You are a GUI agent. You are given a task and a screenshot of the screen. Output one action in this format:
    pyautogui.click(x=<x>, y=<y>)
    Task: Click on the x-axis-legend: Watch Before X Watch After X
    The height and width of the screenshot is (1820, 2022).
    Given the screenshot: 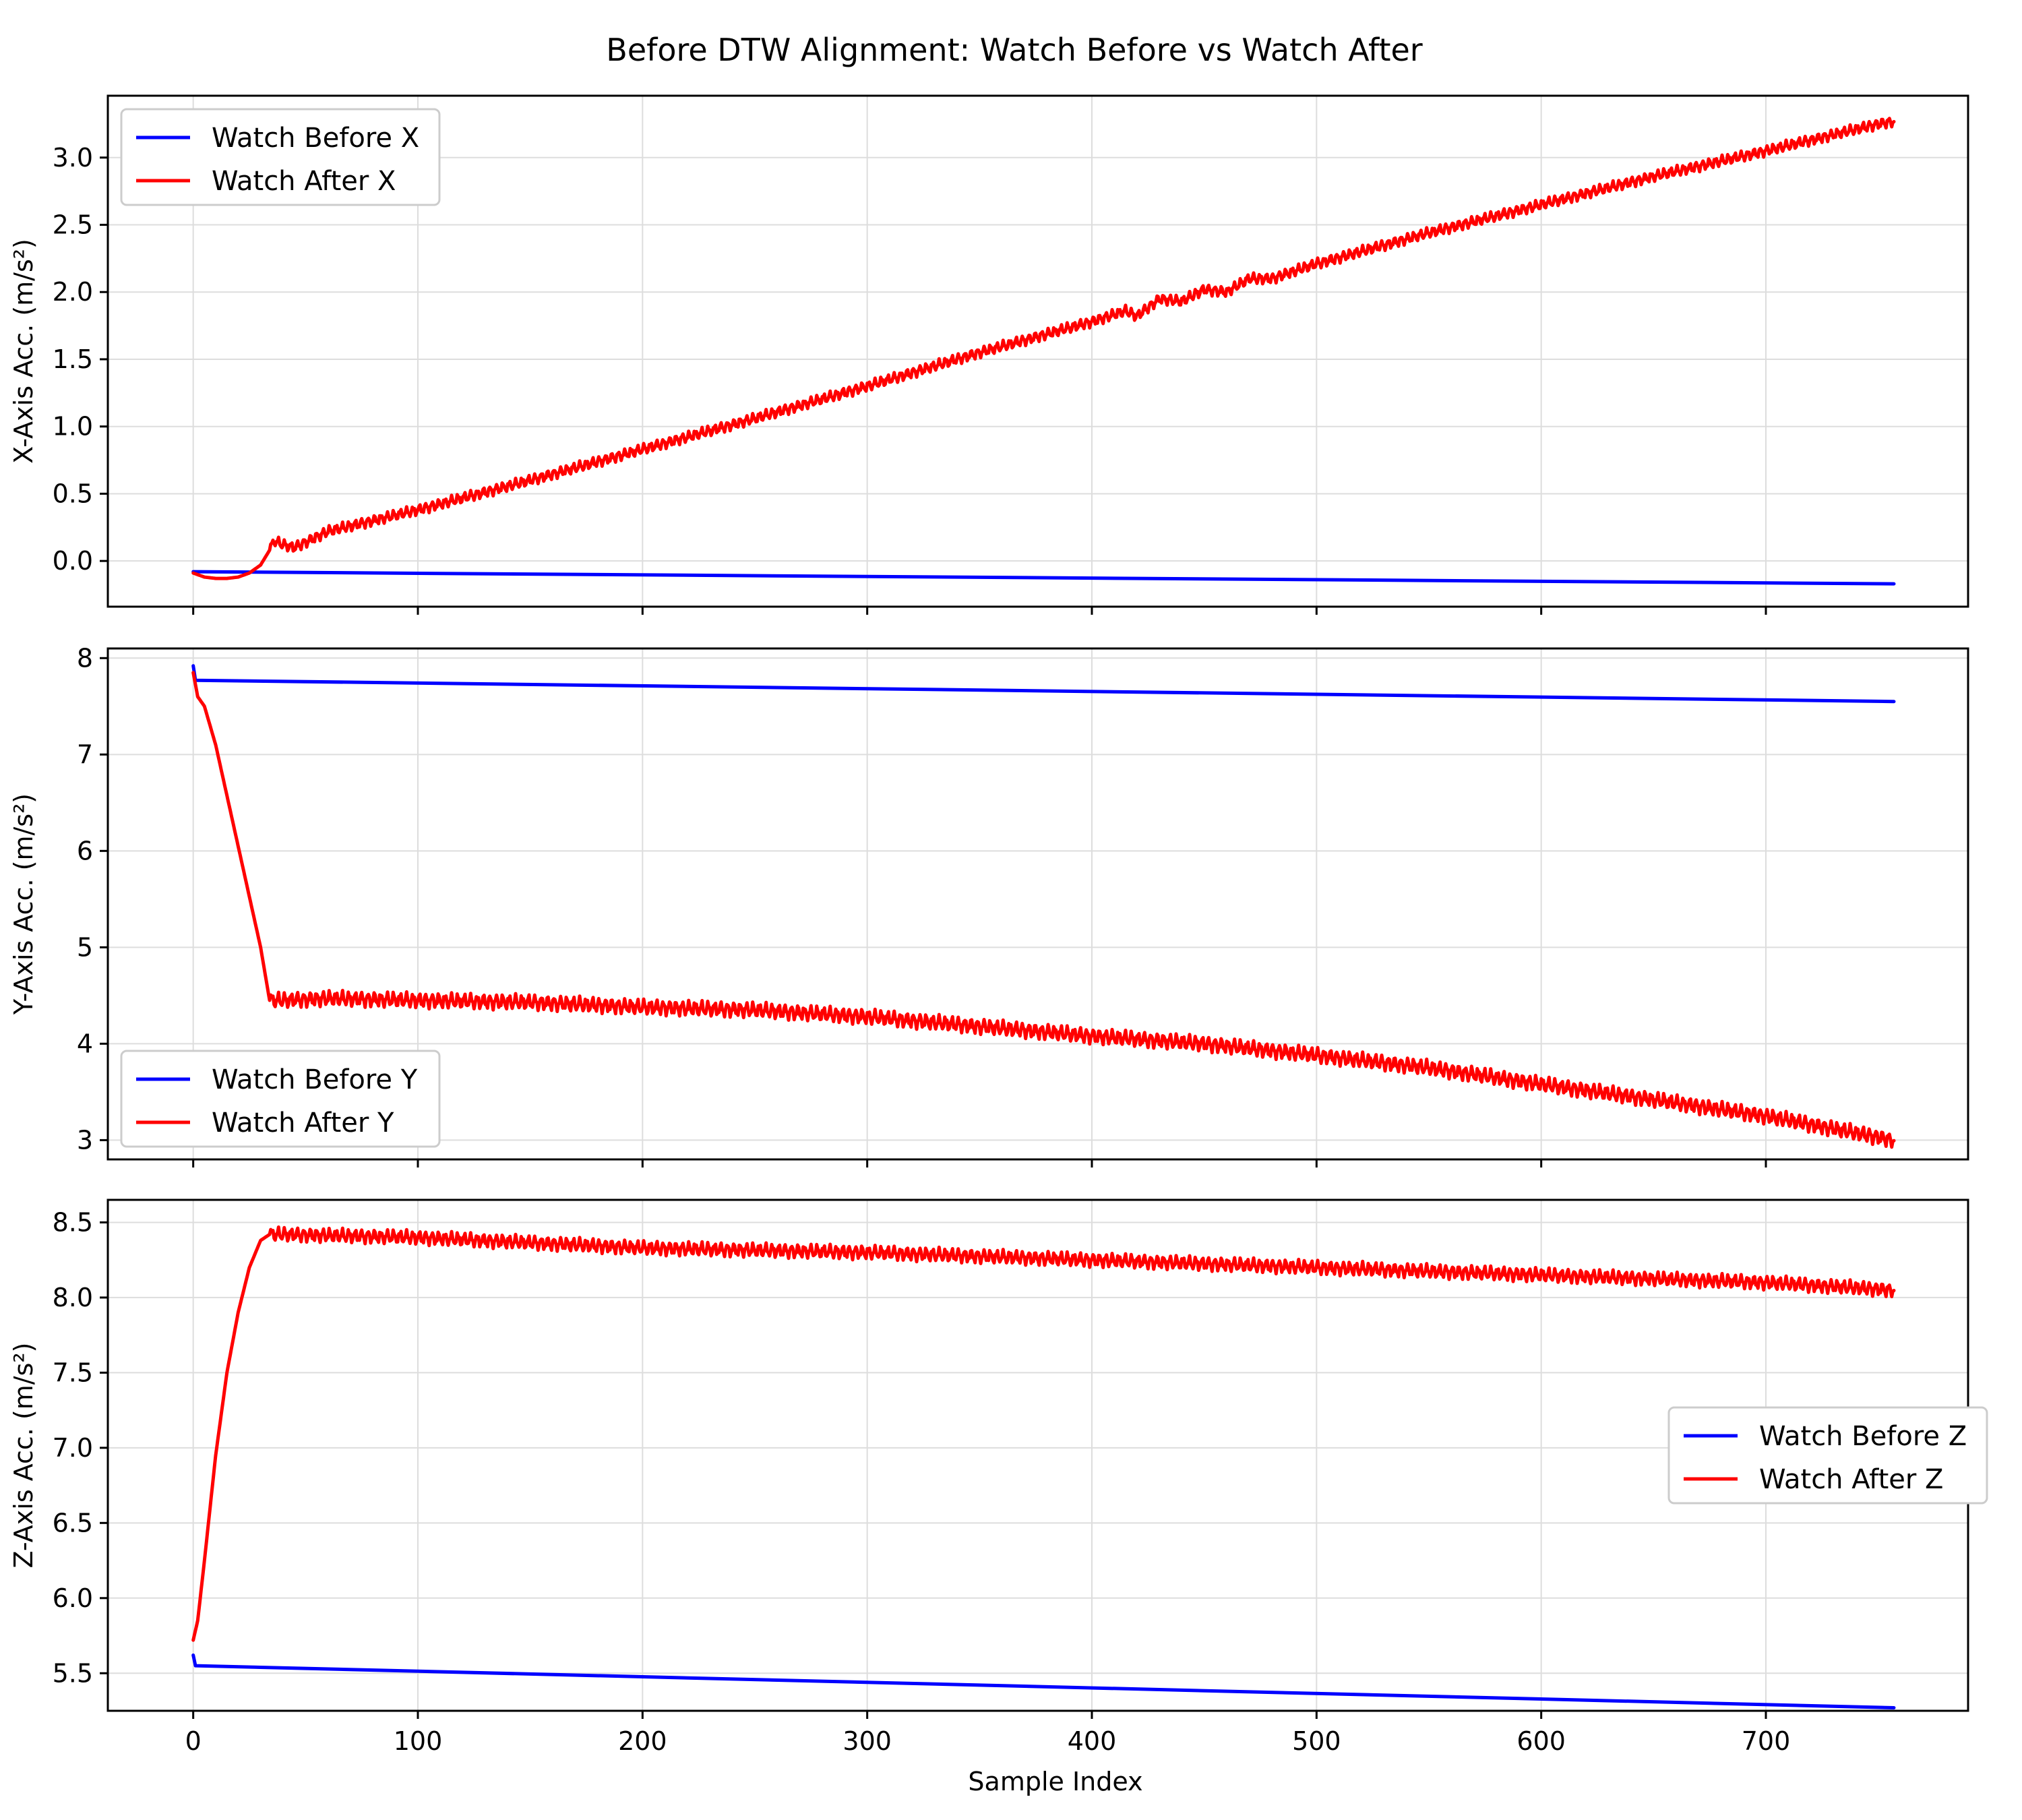 What is the action you would take?
    pyautogui.click(x=280, y=157)
    